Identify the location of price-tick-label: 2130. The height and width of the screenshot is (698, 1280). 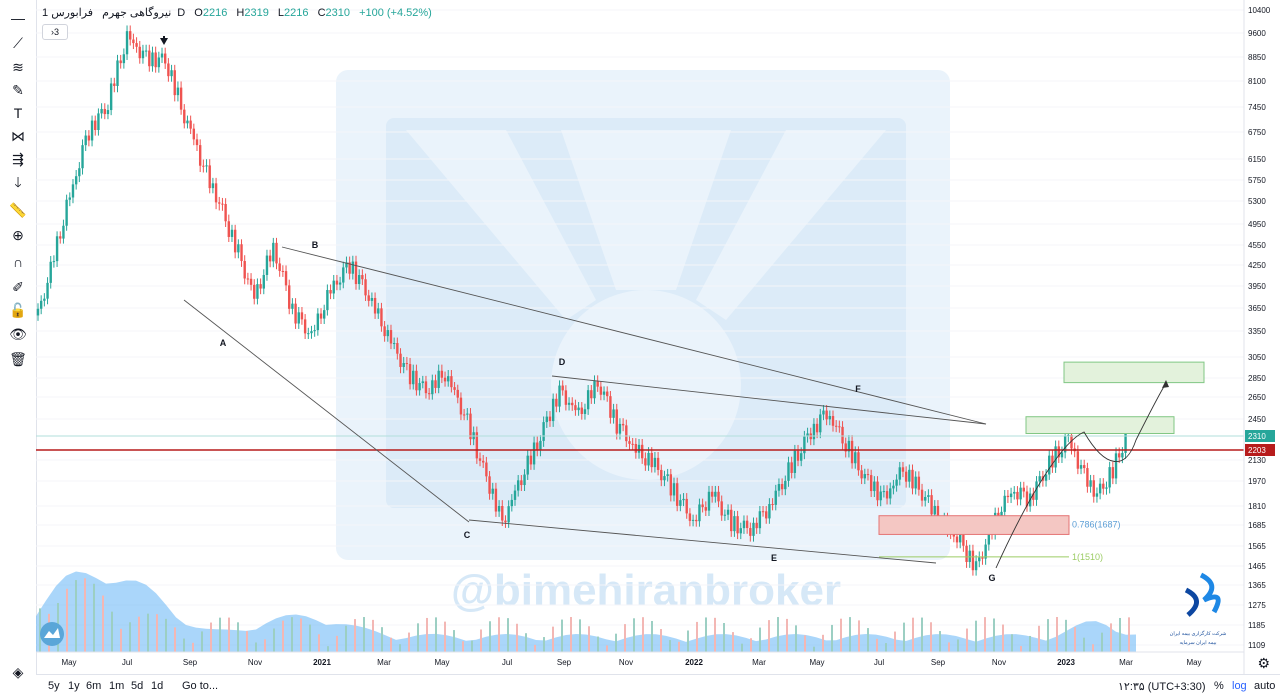
(1257, 460).